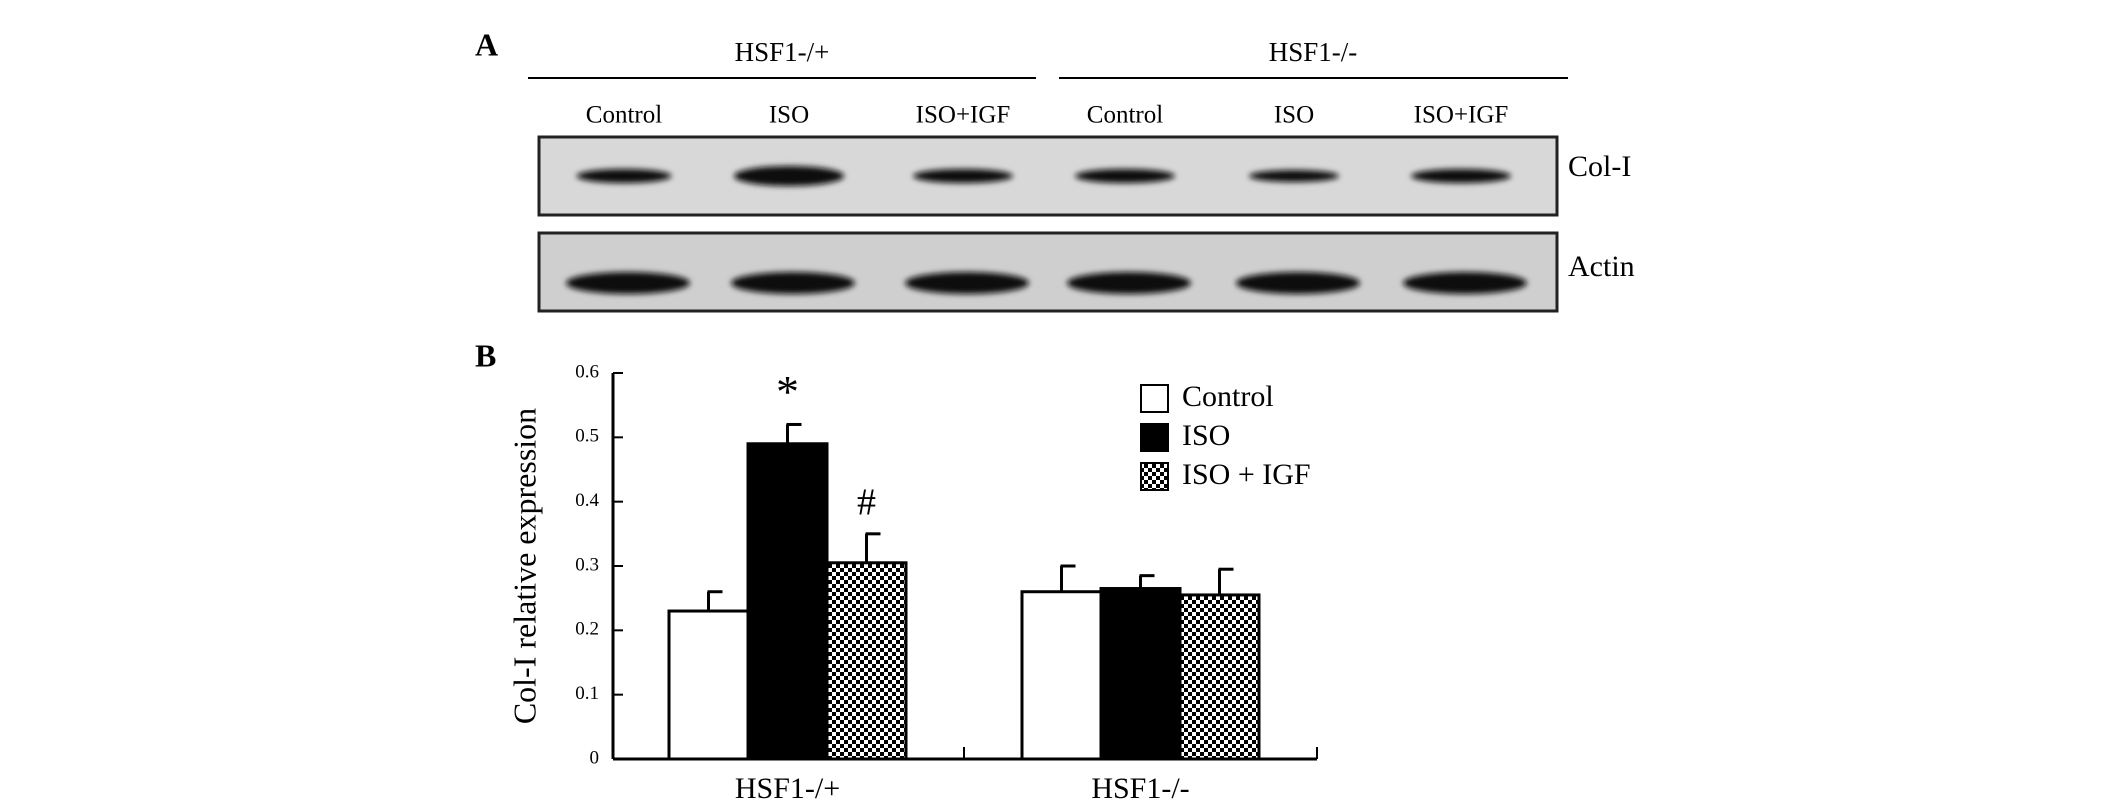 The width and height of the screenshot is (2126, 803). Describe the element at coordinates (587, 500) in the screenshot. I see `y-tick-label: 0.4` at that location.